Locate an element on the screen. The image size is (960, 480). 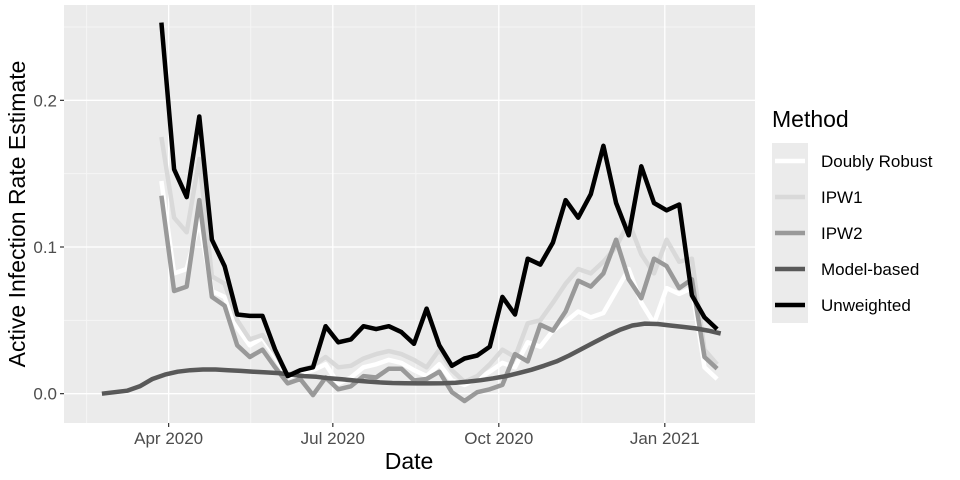
x-tick-label: Oct 2020 is located at coordinates (498, 438).